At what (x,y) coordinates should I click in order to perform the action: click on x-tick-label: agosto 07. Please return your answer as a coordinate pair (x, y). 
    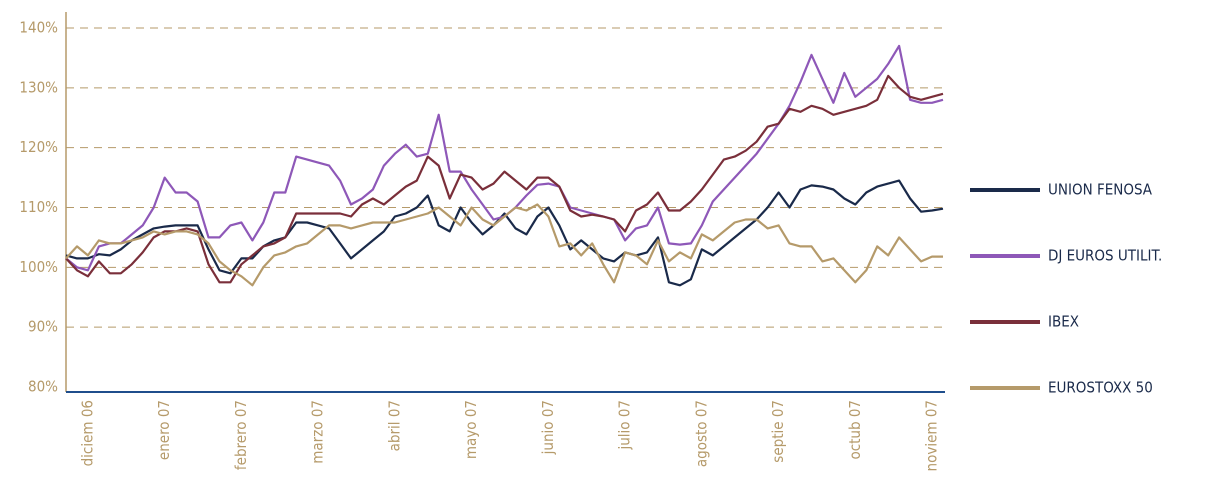
    Looking at the image, I should click on (701, 433).